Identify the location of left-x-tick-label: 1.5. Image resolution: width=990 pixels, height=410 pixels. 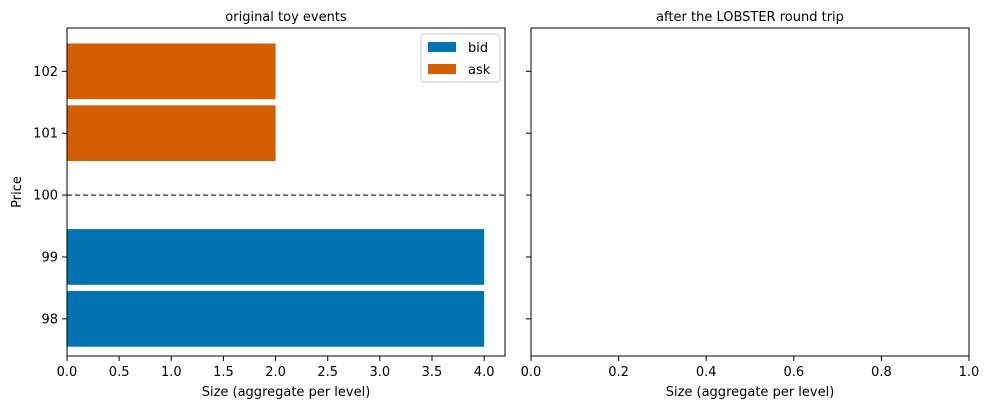
(223, 372).